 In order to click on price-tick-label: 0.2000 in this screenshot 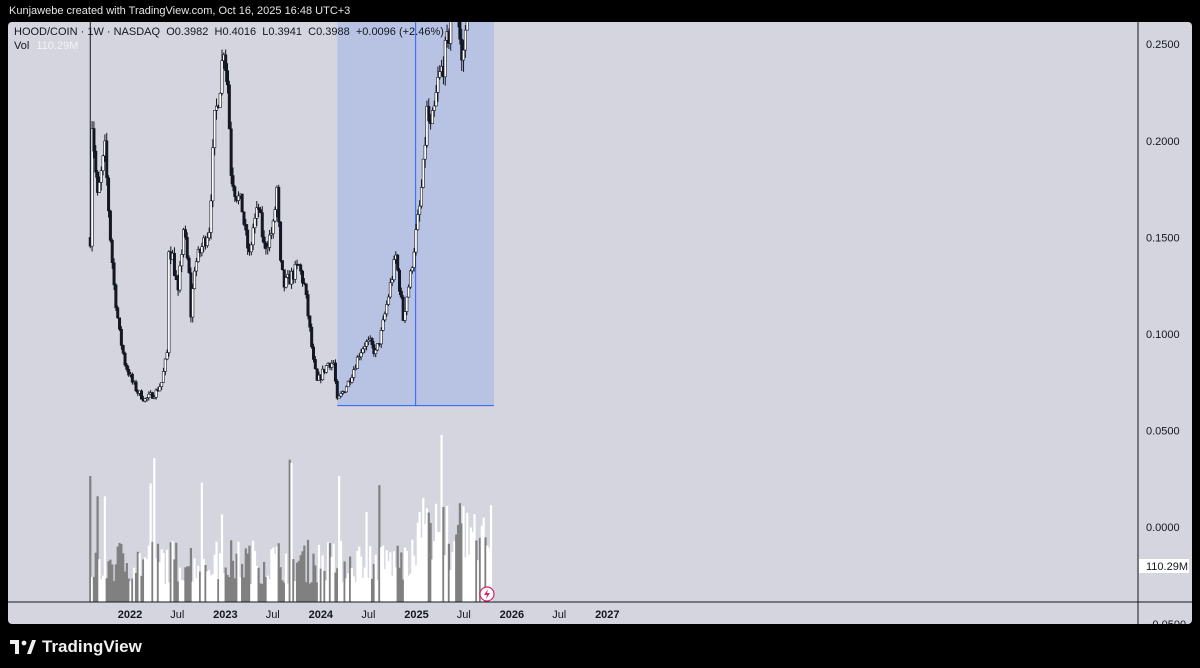, I will do `click(1163, 142)`.